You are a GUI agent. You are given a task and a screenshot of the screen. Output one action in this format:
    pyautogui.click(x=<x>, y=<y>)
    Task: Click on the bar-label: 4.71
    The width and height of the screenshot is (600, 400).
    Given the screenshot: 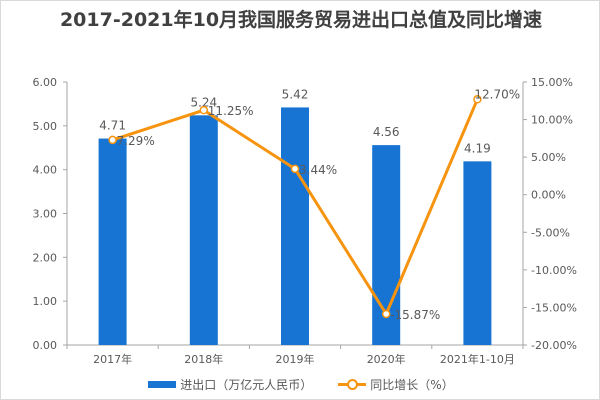 What is the action you would take?
    pyautogui.click(x=112, y=126)
    